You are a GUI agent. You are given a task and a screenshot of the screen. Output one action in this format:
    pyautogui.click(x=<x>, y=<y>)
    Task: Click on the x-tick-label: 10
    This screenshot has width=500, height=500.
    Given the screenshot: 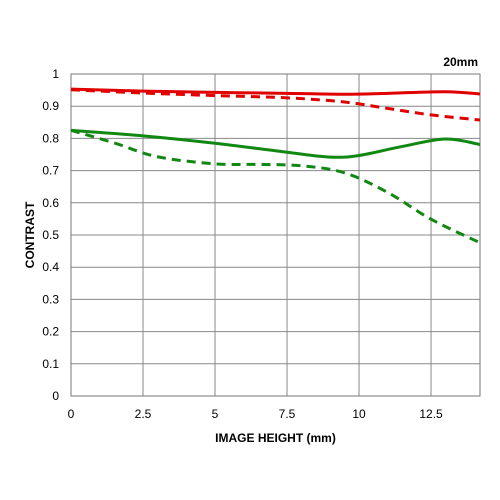 What is the action you would take?
    pyautogui.click(x=359, y=414)
    